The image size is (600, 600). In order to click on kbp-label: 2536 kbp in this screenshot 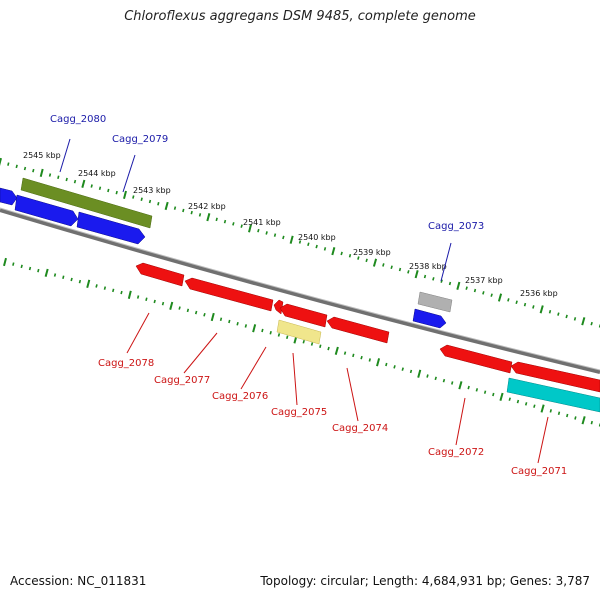, I will do `click(539, 293)`.